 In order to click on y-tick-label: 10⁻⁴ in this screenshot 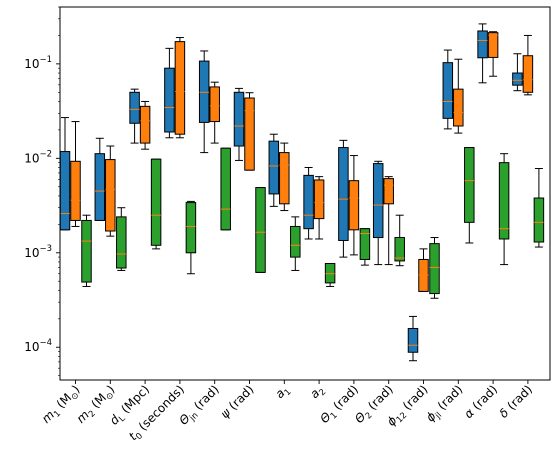, I will do `click(38, 346)`.